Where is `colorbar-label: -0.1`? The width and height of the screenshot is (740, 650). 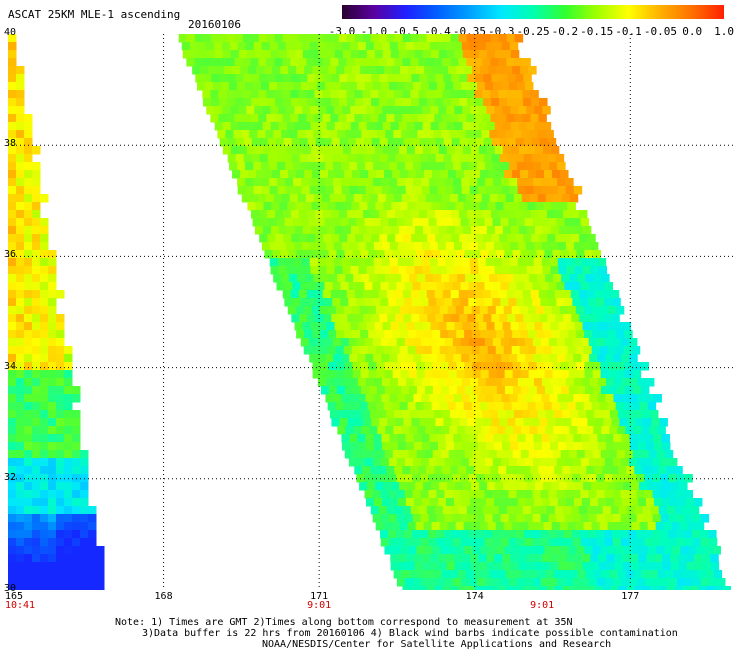
colorbar-label: -0.1 is located at coordinates (628, 31).